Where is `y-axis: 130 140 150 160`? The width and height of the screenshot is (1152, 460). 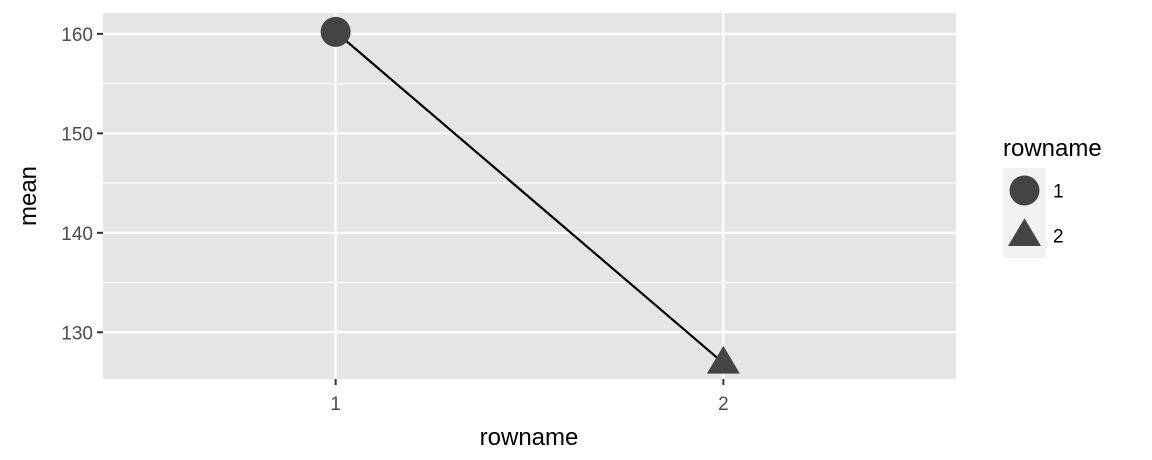 y-axis: 130 140 150 160 is located at coordinates (82, 184).